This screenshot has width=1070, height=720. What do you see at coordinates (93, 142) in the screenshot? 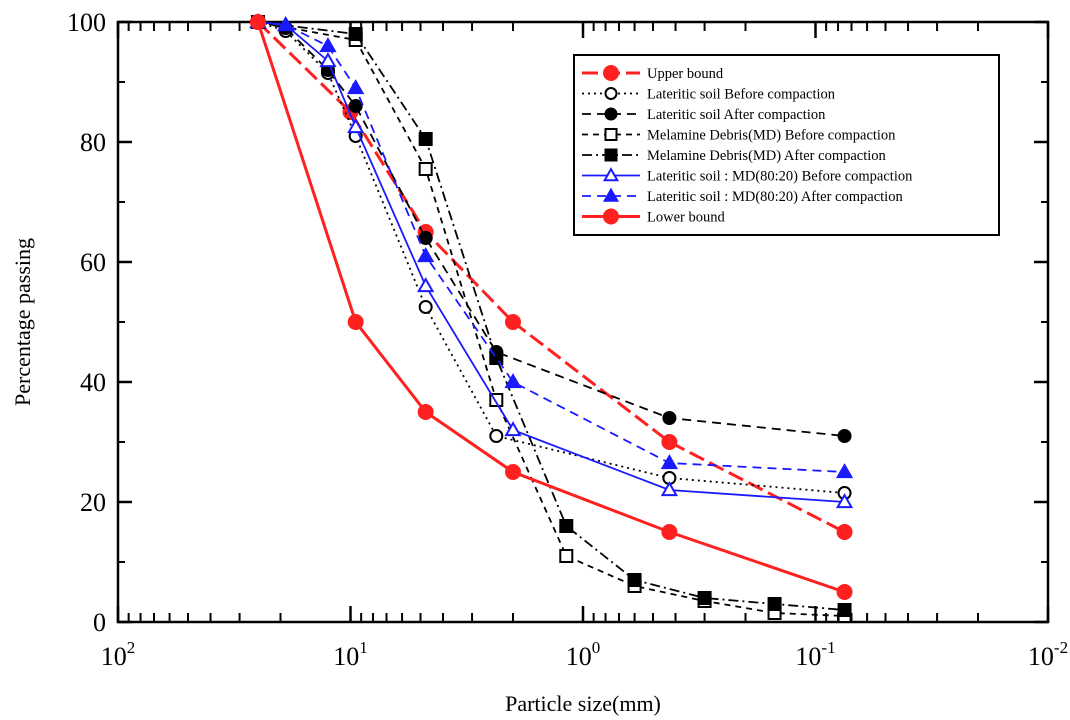
I see `y-tick-label: 80` at bounding box center [93, 142].